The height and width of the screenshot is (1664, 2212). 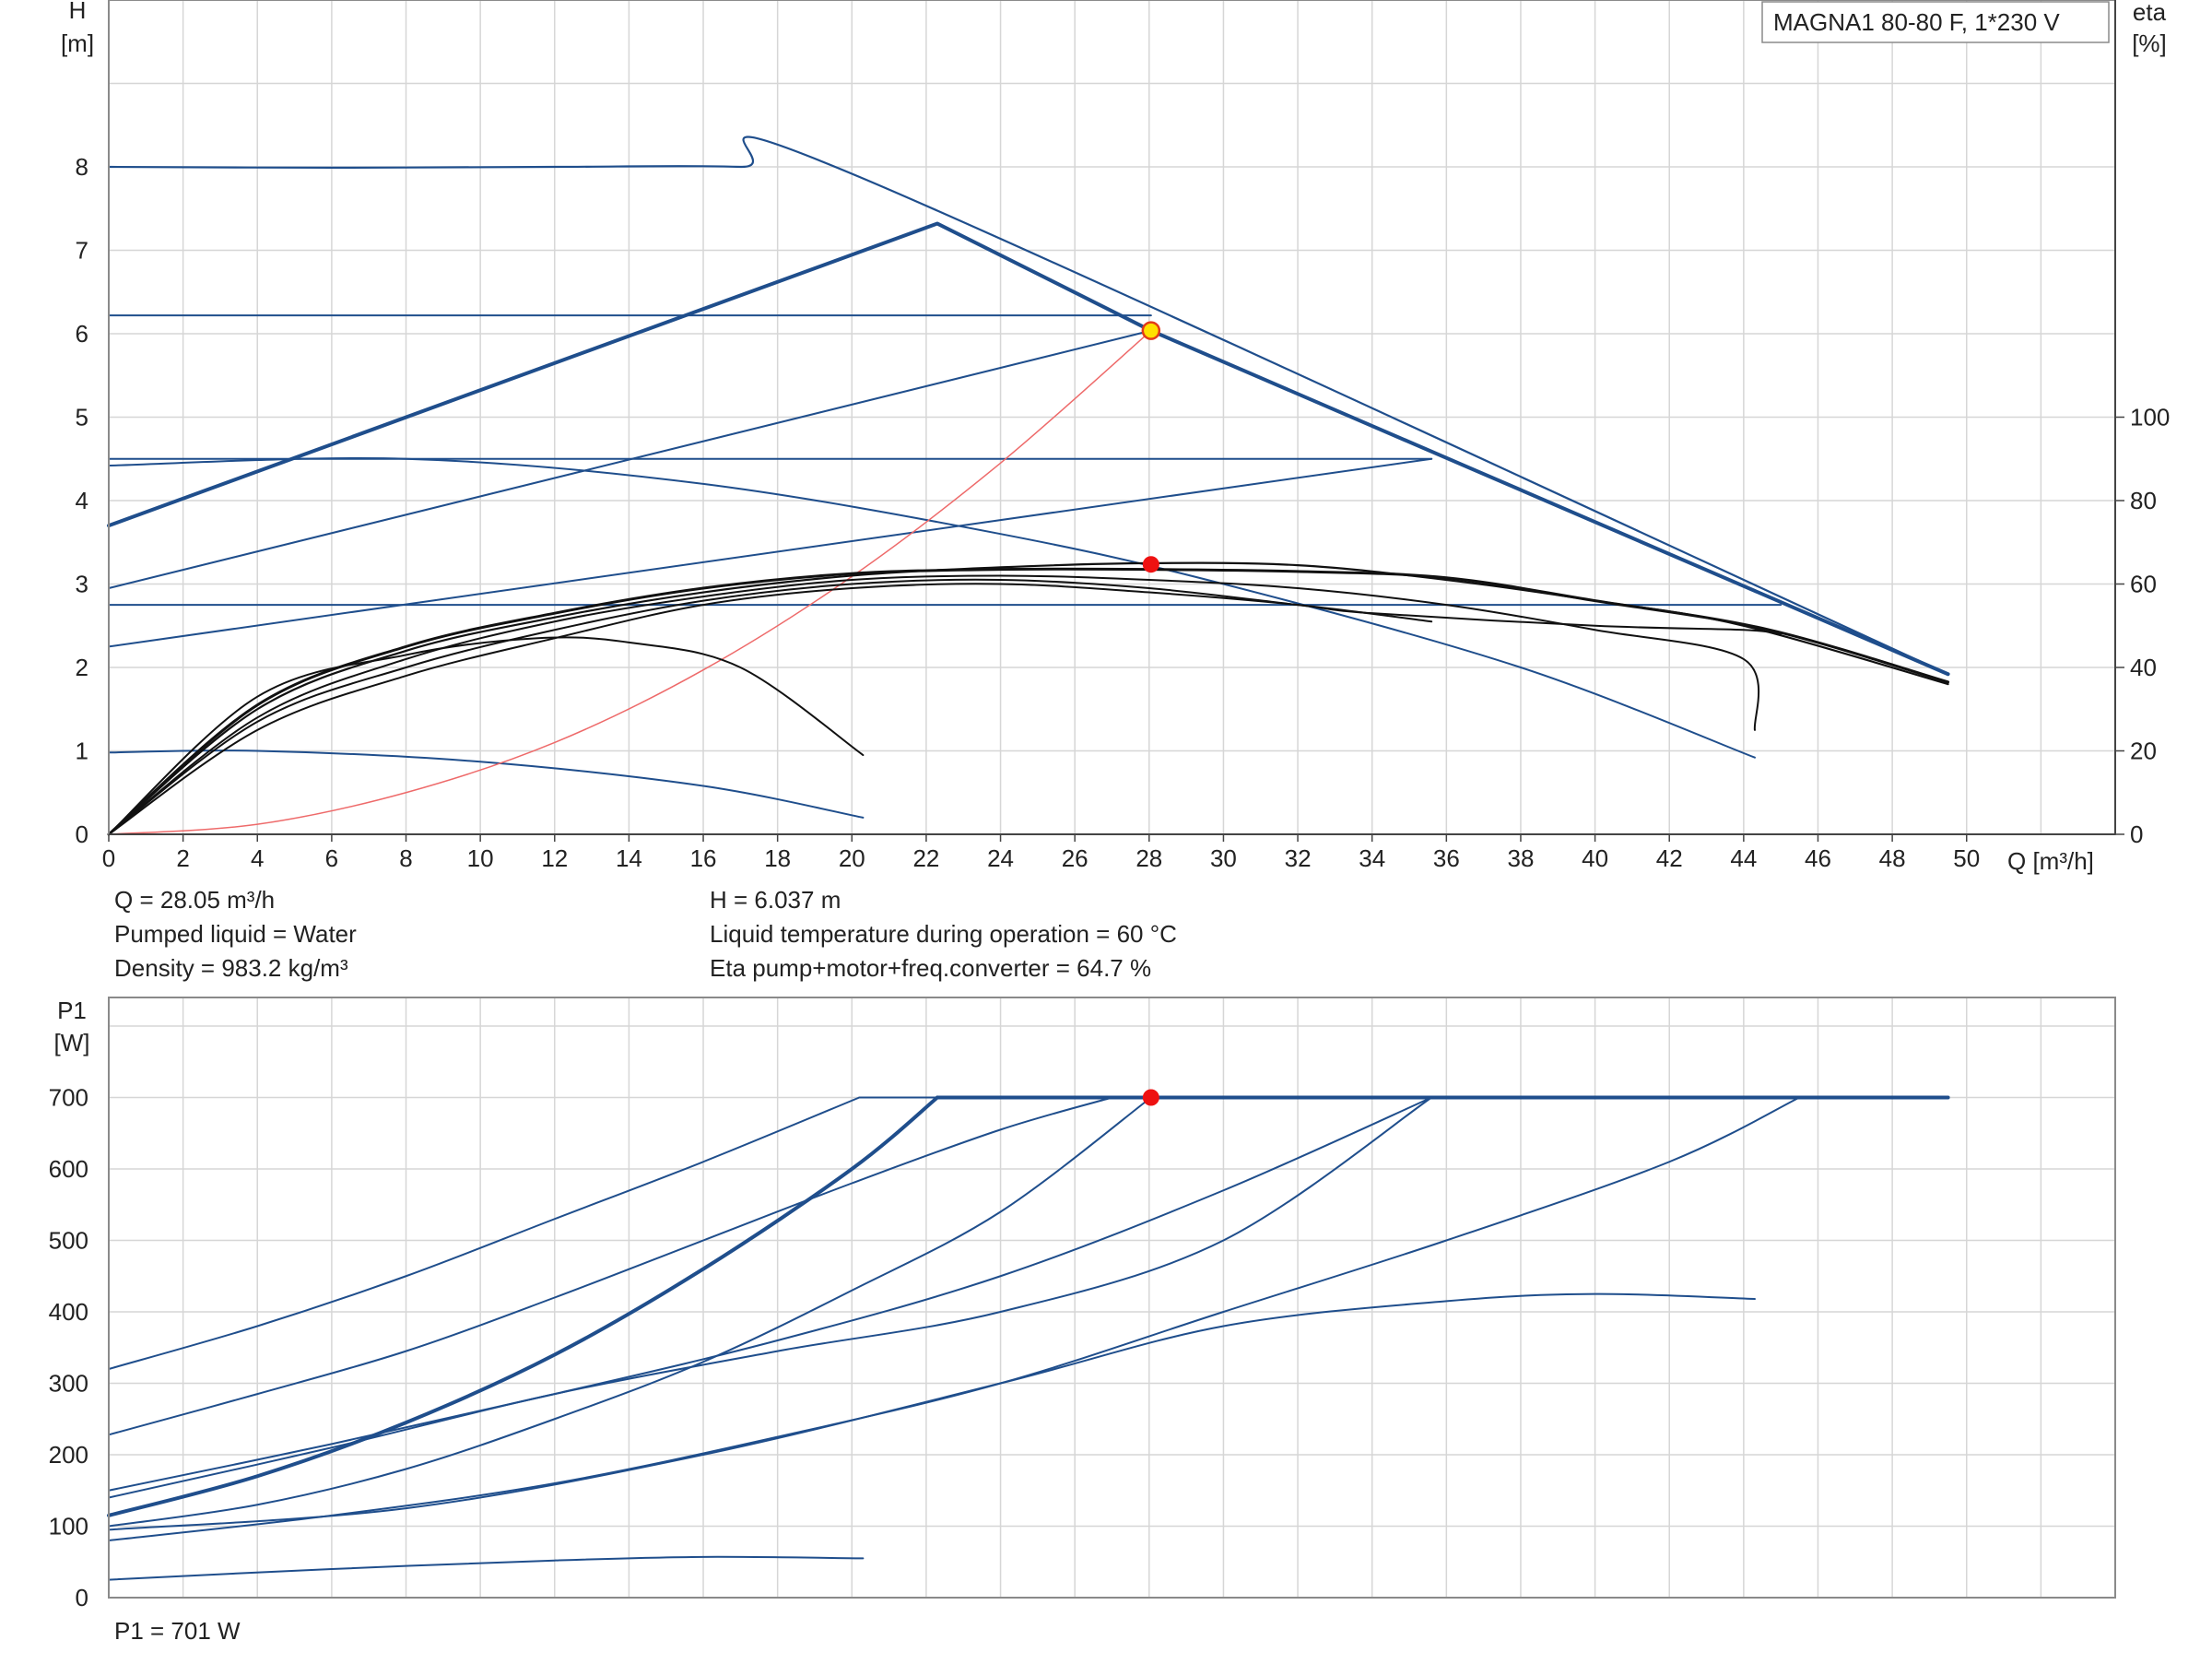 I want to click on marker-layer, so click(x=1151, y=713).